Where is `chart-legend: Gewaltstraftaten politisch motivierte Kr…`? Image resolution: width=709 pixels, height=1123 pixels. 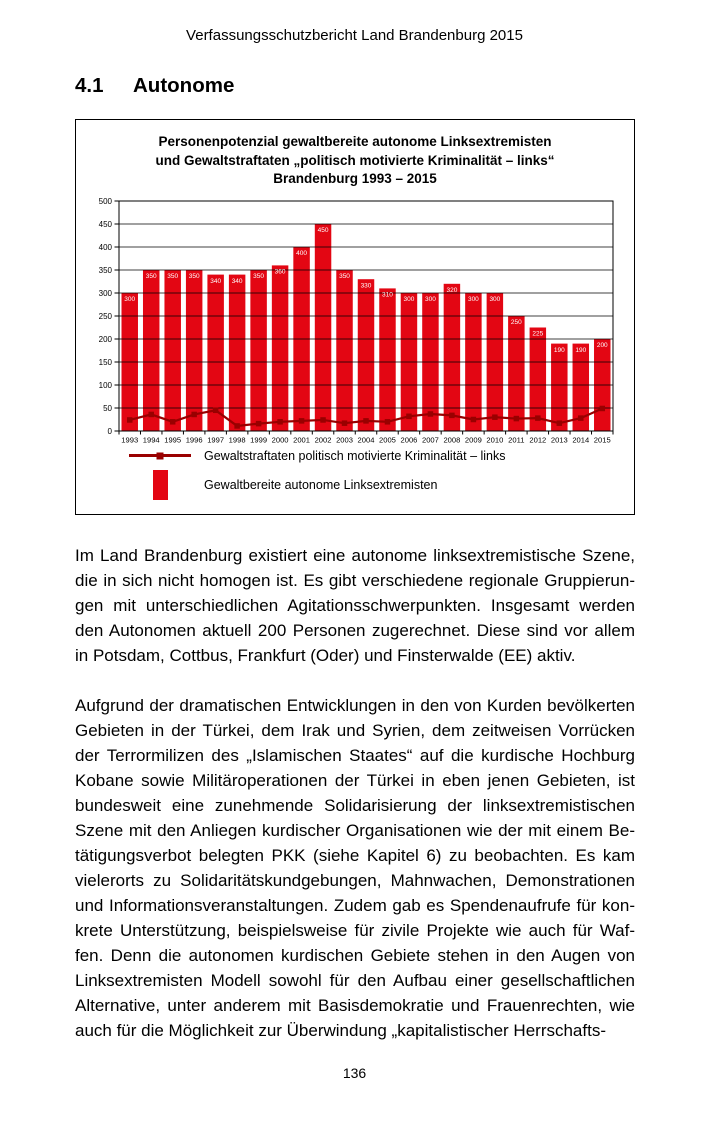
chart-legend: Gewaltstraftaten politisch motivierte Kr… is located at coordinates (381, 474).